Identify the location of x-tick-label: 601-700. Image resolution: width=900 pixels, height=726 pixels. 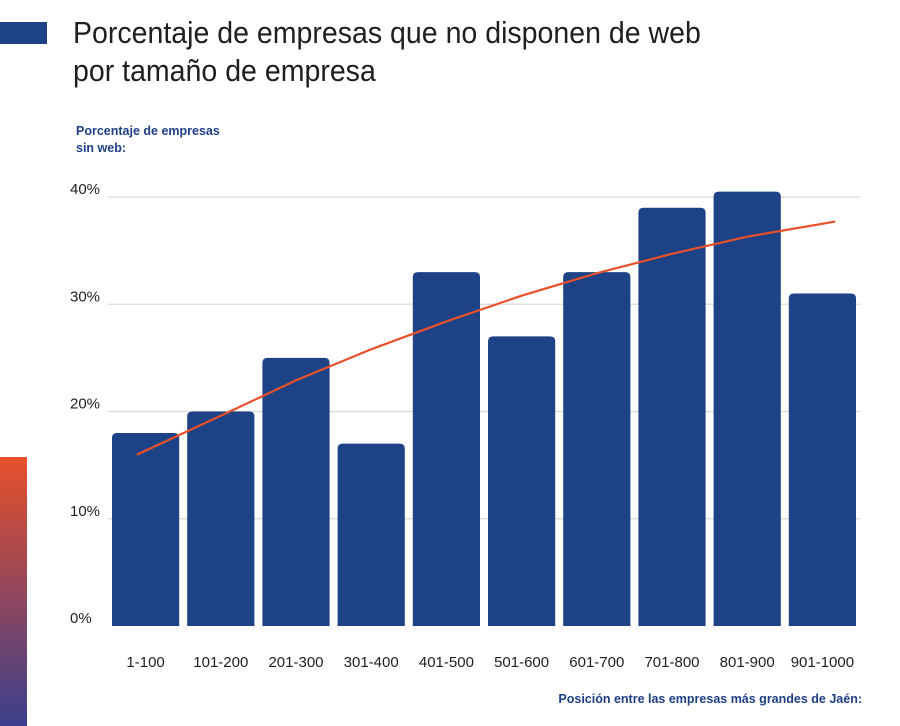
(596, 662).